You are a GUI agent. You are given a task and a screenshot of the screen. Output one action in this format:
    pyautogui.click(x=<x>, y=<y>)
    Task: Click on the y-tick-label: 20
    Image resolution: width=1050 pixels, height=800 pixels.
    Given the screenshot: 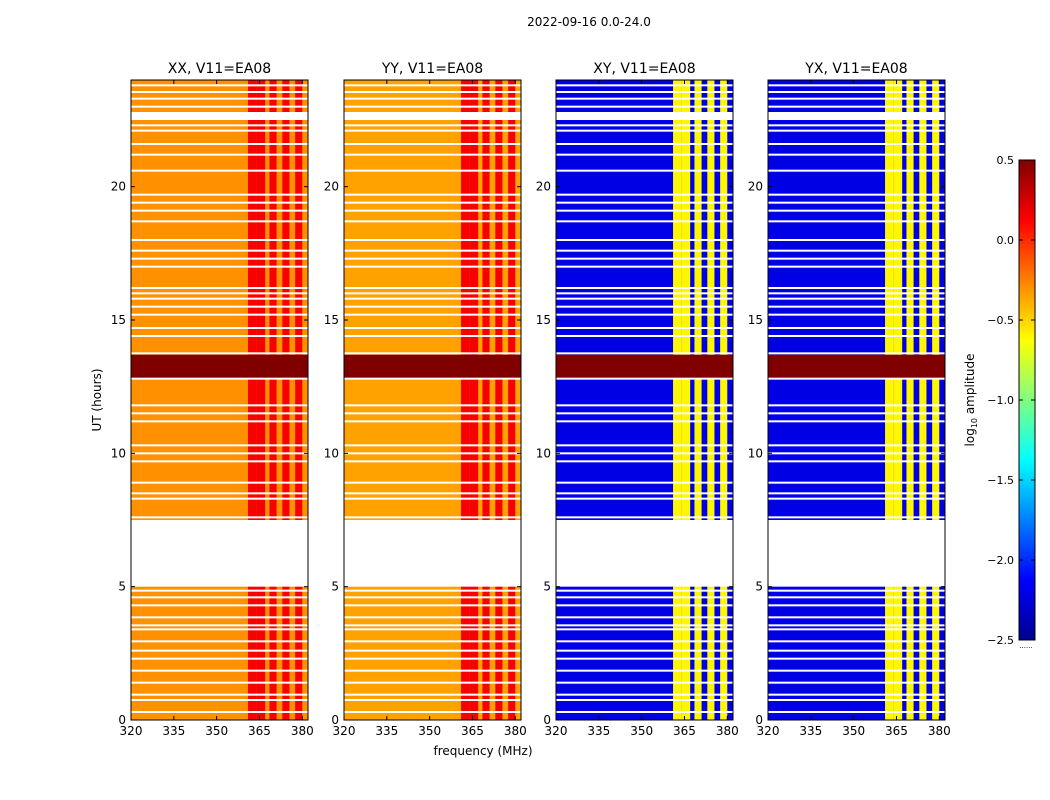 What is the action you would take?
    pyautogui.click(x=755, y=187)
    